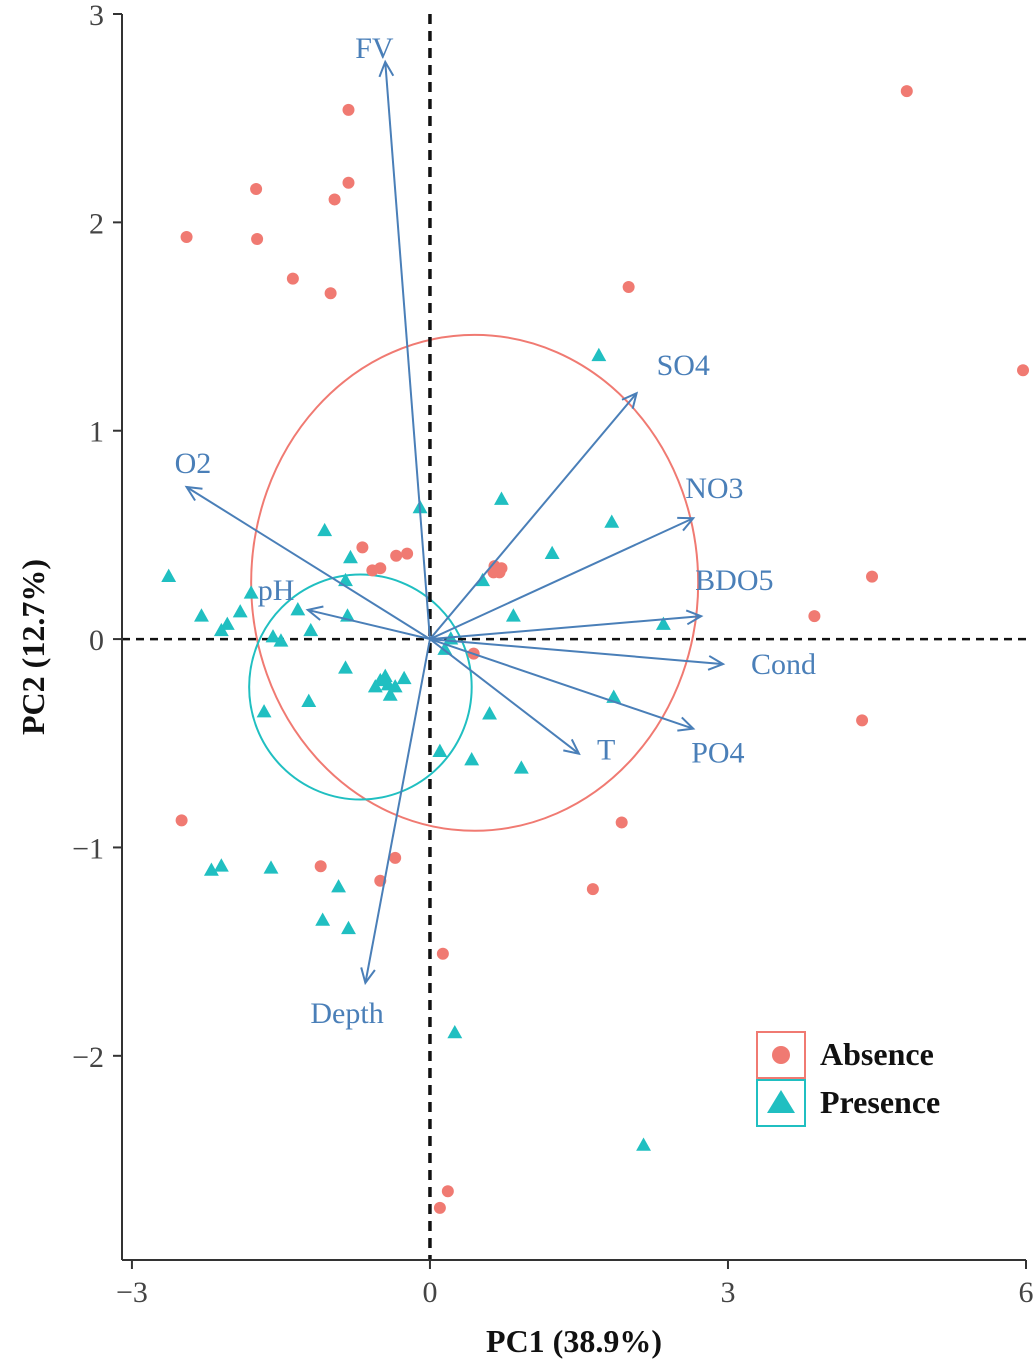 This screenshot has height=1364, width=1036. What do you see at coordinates (716, 663) in the screenshot?
I see `arrow-head-cond` at bounding box center [716, 663].